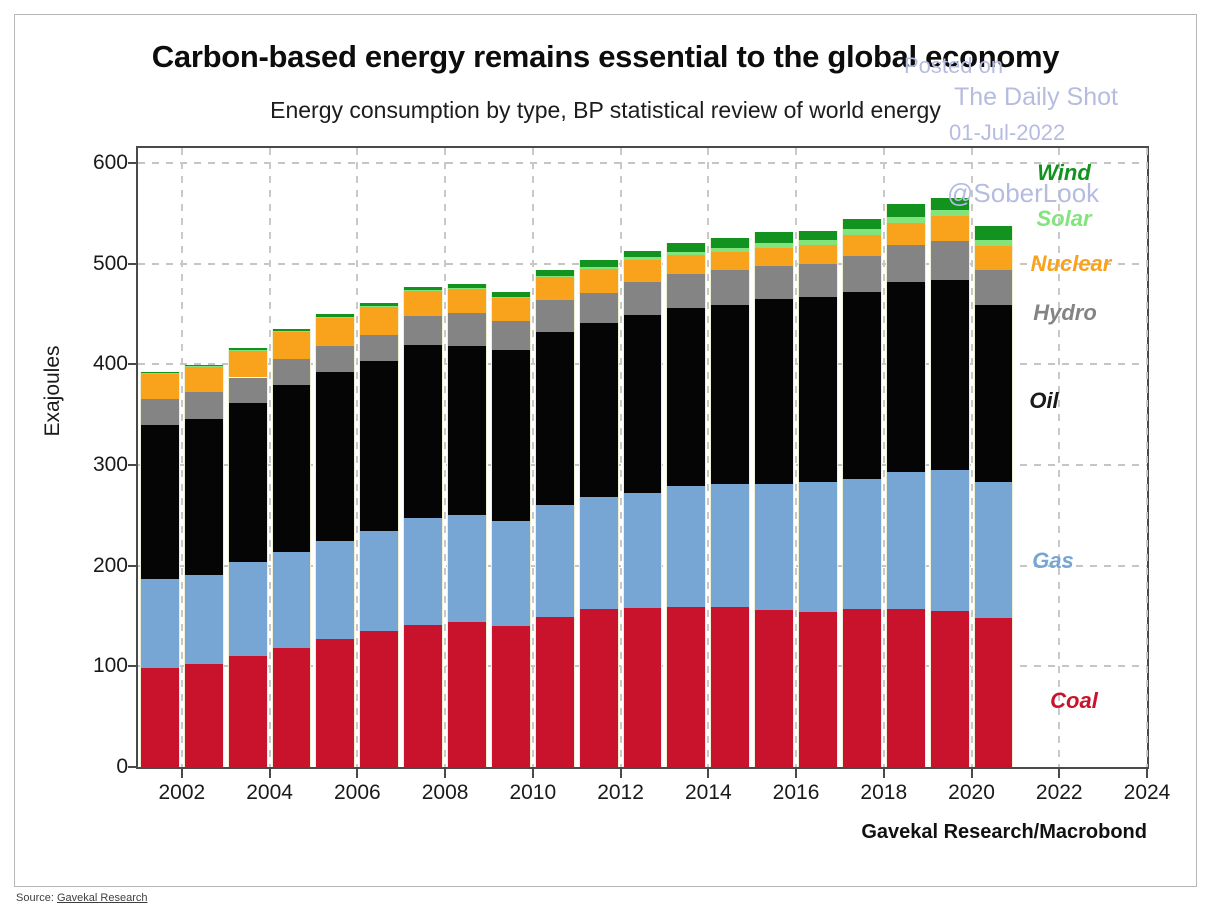 The height and width of the screenshot is (912, 1205). What do you see at coordinates (160, 717) in the screenshot?
I see `bar-segment-coal-2001` at bounding box center [160, 717].